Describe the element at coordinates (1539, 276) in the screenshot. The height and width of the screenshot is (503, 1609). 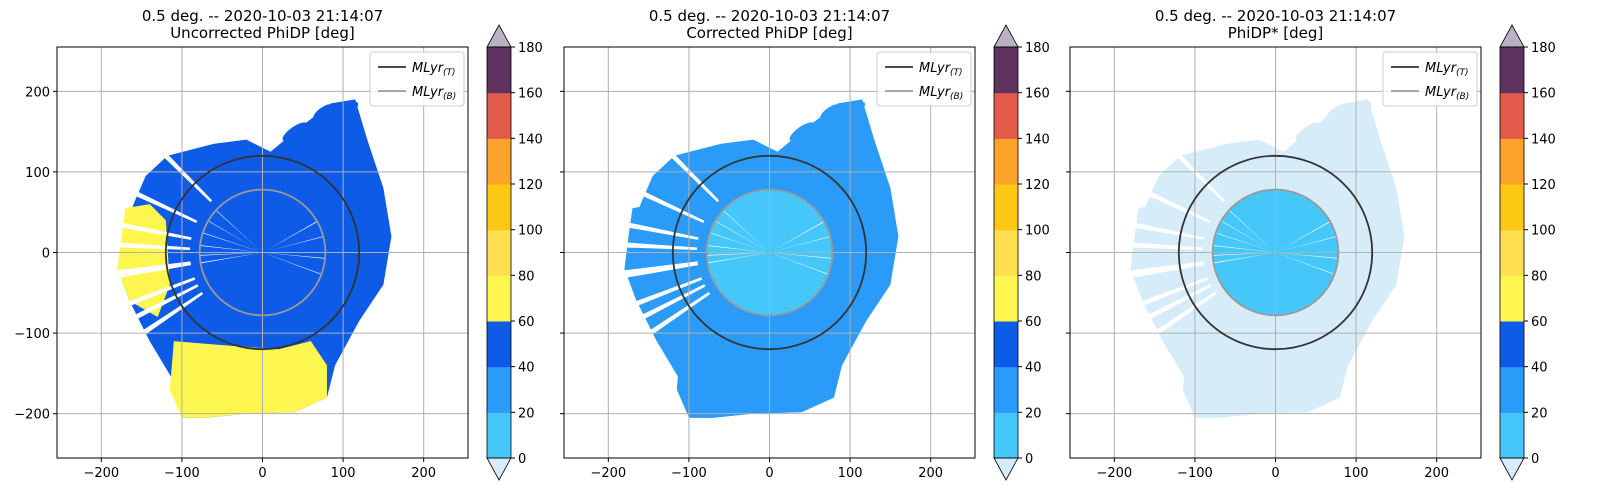
I see `colorbar-tick-label: 80` at that location.